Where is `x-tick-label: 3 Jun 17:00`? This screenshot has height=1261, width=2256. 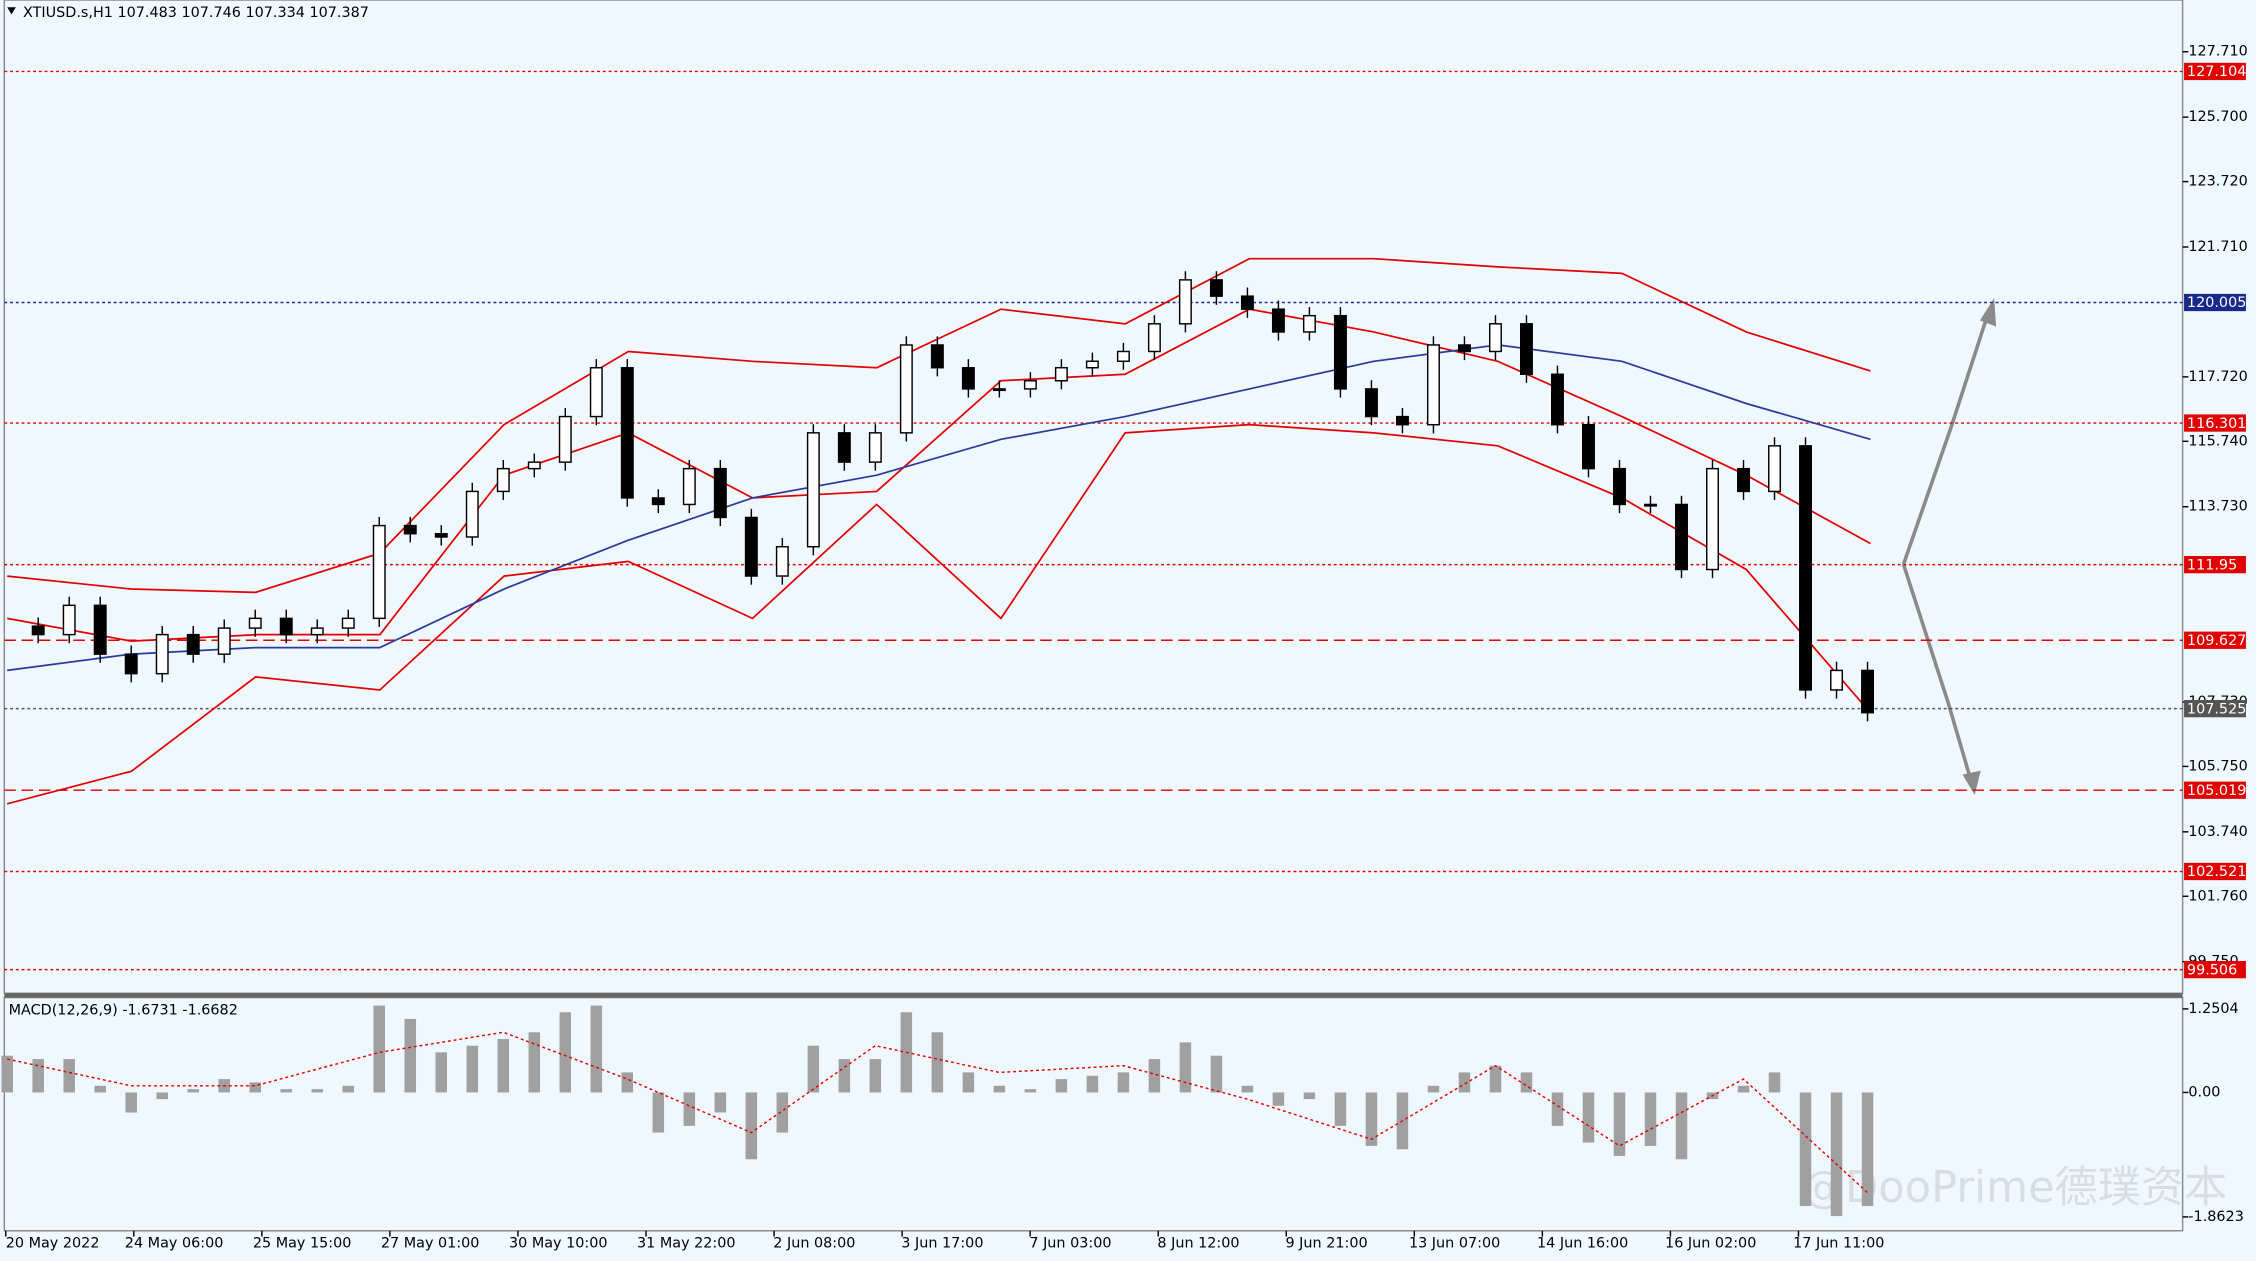 x-tick-label: 3 Jun 17:00 is located at coordinates (942, 1244).